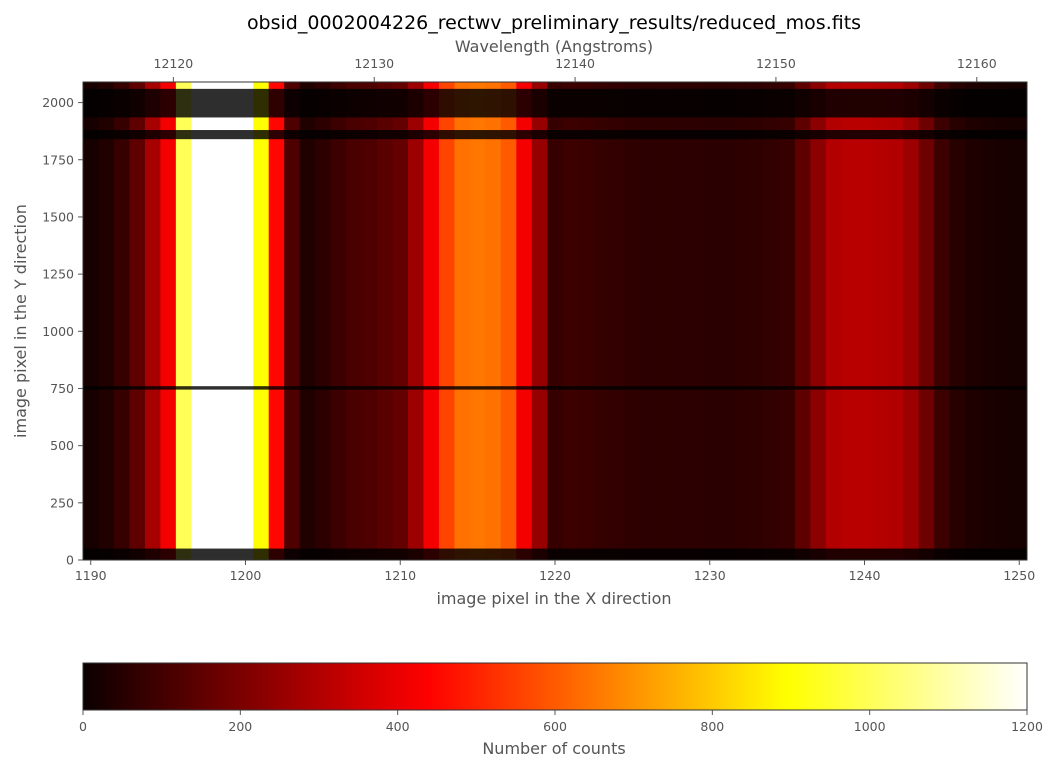  Describe the element at coordinates (398, 726) in the screenshot. I see `colorbar-tick-label: 400` at that location.